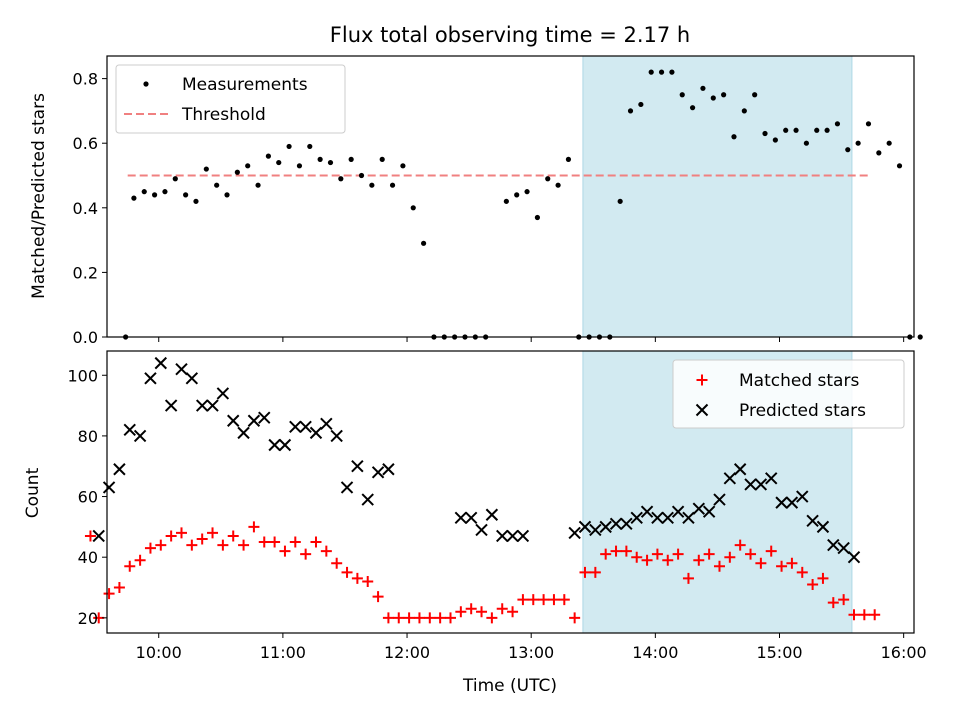  What do you see at coordinates (230, 99) in the screenshot?
I see `top-legend-box` at bounding box center [230, 99].